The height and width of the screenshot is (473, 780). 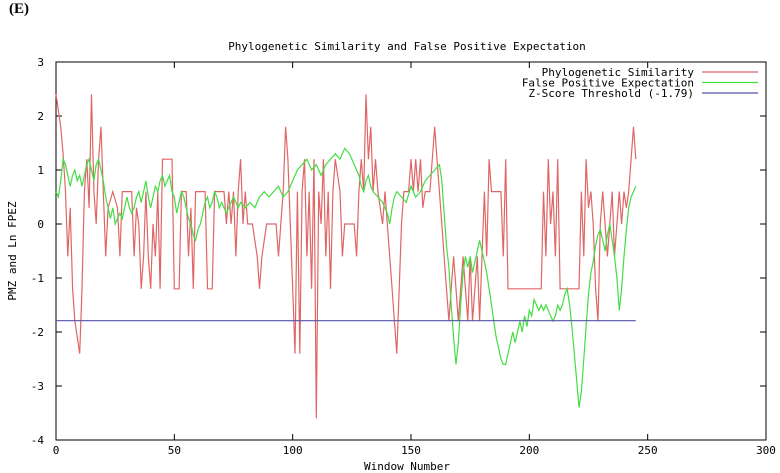 I want to click on y-tick-label: -1, so click(x=37, y=278).